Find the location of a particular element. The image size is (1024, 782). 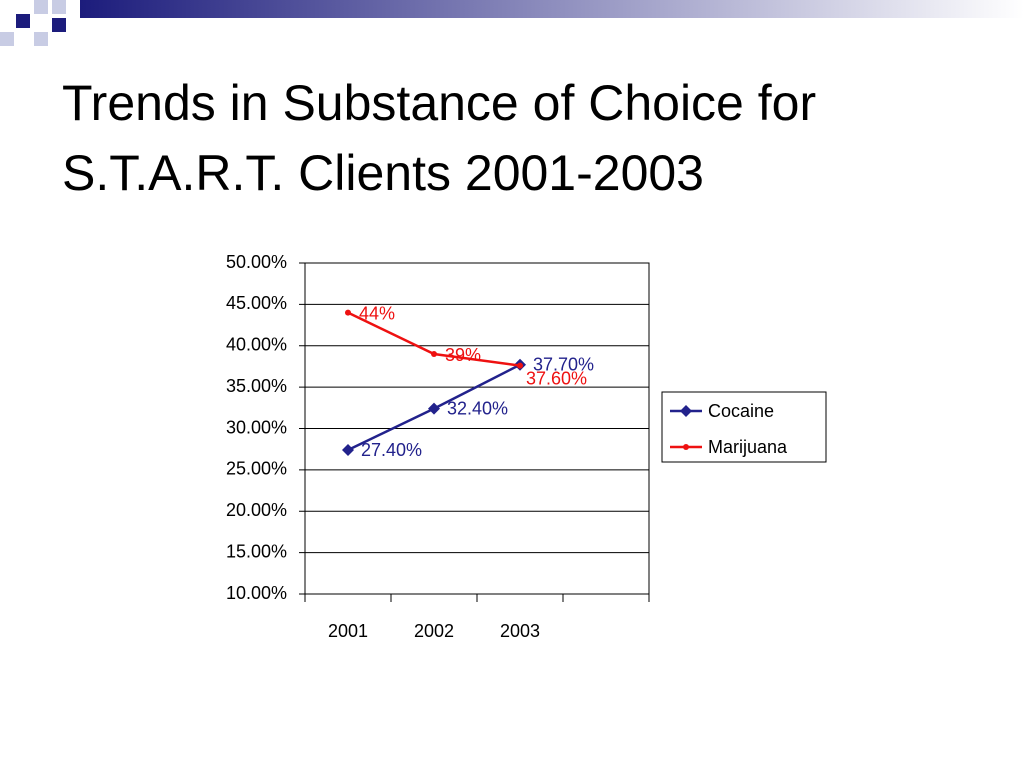

header-bar is located at coordinates (552, 9).